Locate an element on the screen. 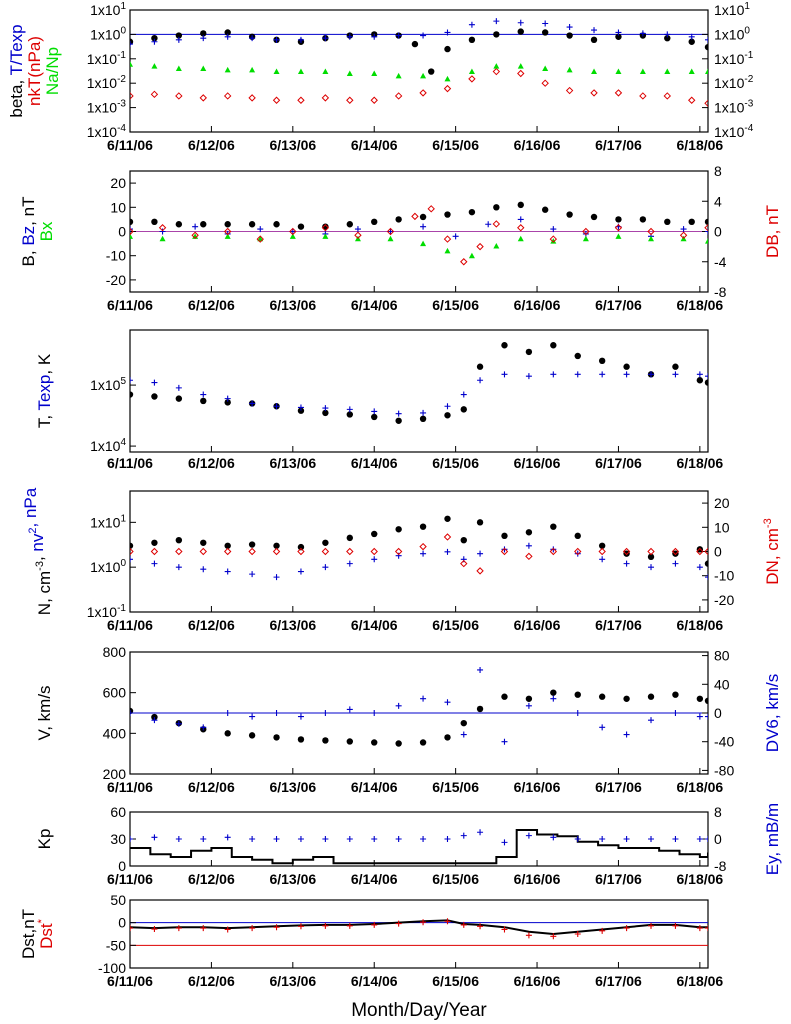 The width and height of the screenshot is (791, 1024). y-axis-label-T-0: T, Texp, K is located at coordinates (44, 390).